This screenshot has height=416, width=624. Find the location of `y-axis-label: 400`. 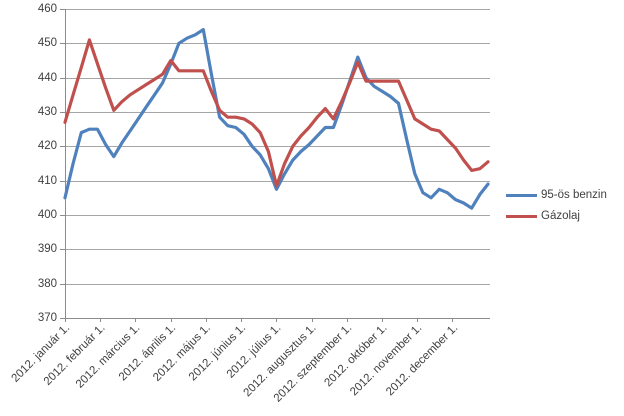

y-axis-label: 400 is located at coordinates (47, 215).